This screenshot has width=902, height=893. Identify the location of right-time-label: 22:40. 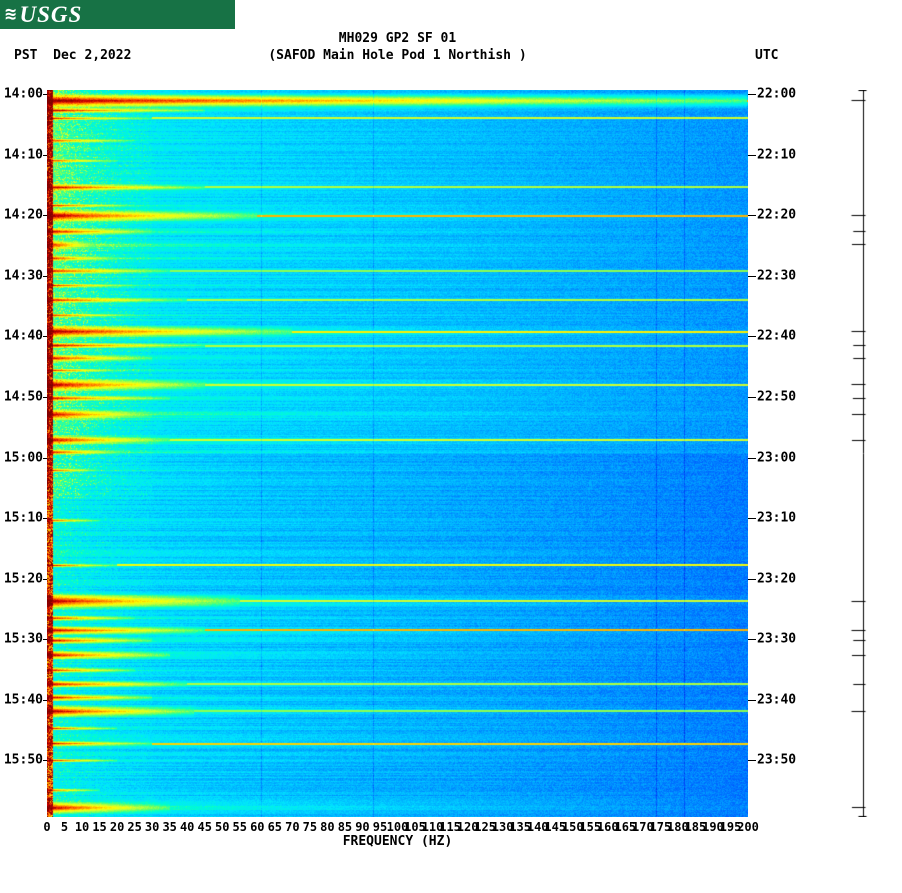
(777, 336).